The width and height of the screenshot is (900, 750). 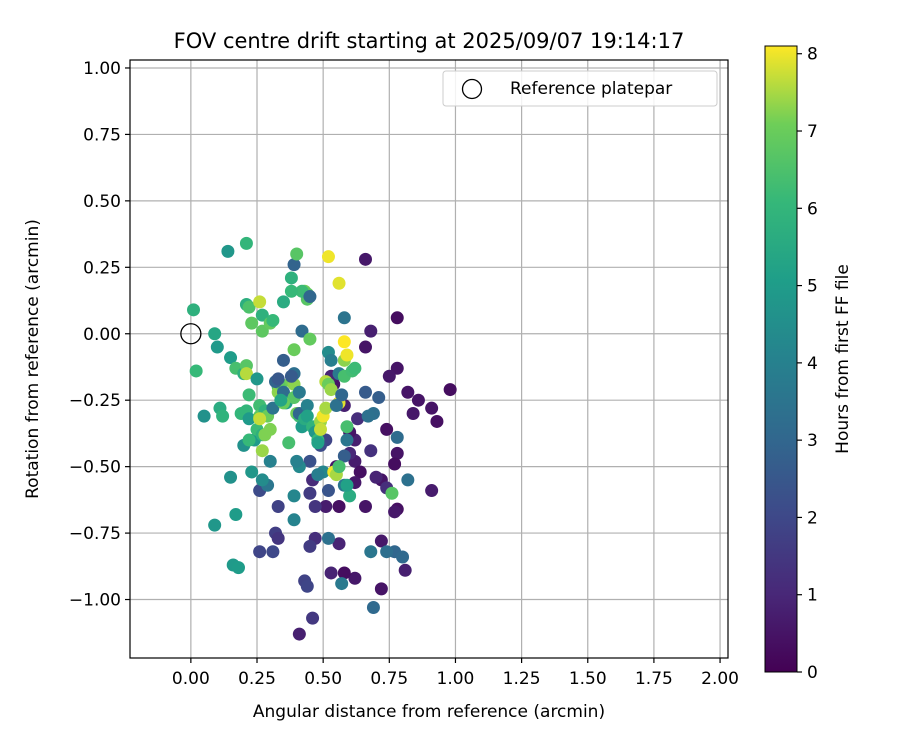 What do you see at coordinates (456, 679) in the screenshot?
I see `x-tick-label: 1.00` at bounding box center [456, 679].